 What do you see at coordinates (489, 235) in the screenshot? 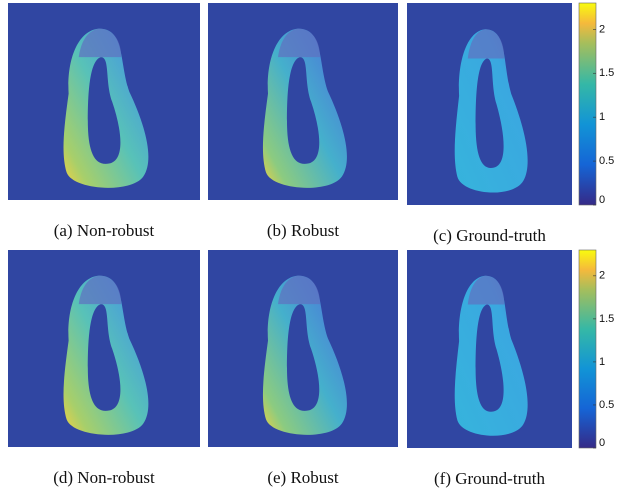
I see `panel-caption: (c) Ground-truth` at bounding box center [489, 235].